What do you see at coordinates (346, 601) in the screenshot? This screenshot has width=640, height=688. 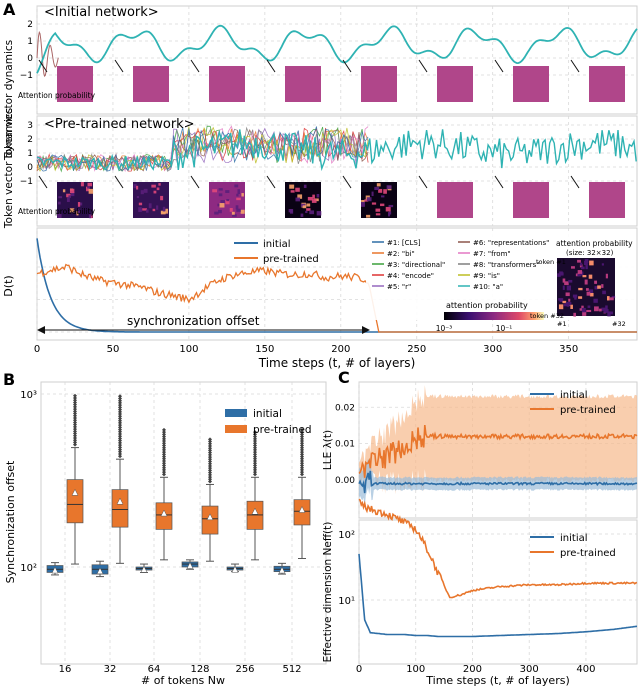 I see `neff-ytick-1: 10¹` at bounding box center [346, 601].